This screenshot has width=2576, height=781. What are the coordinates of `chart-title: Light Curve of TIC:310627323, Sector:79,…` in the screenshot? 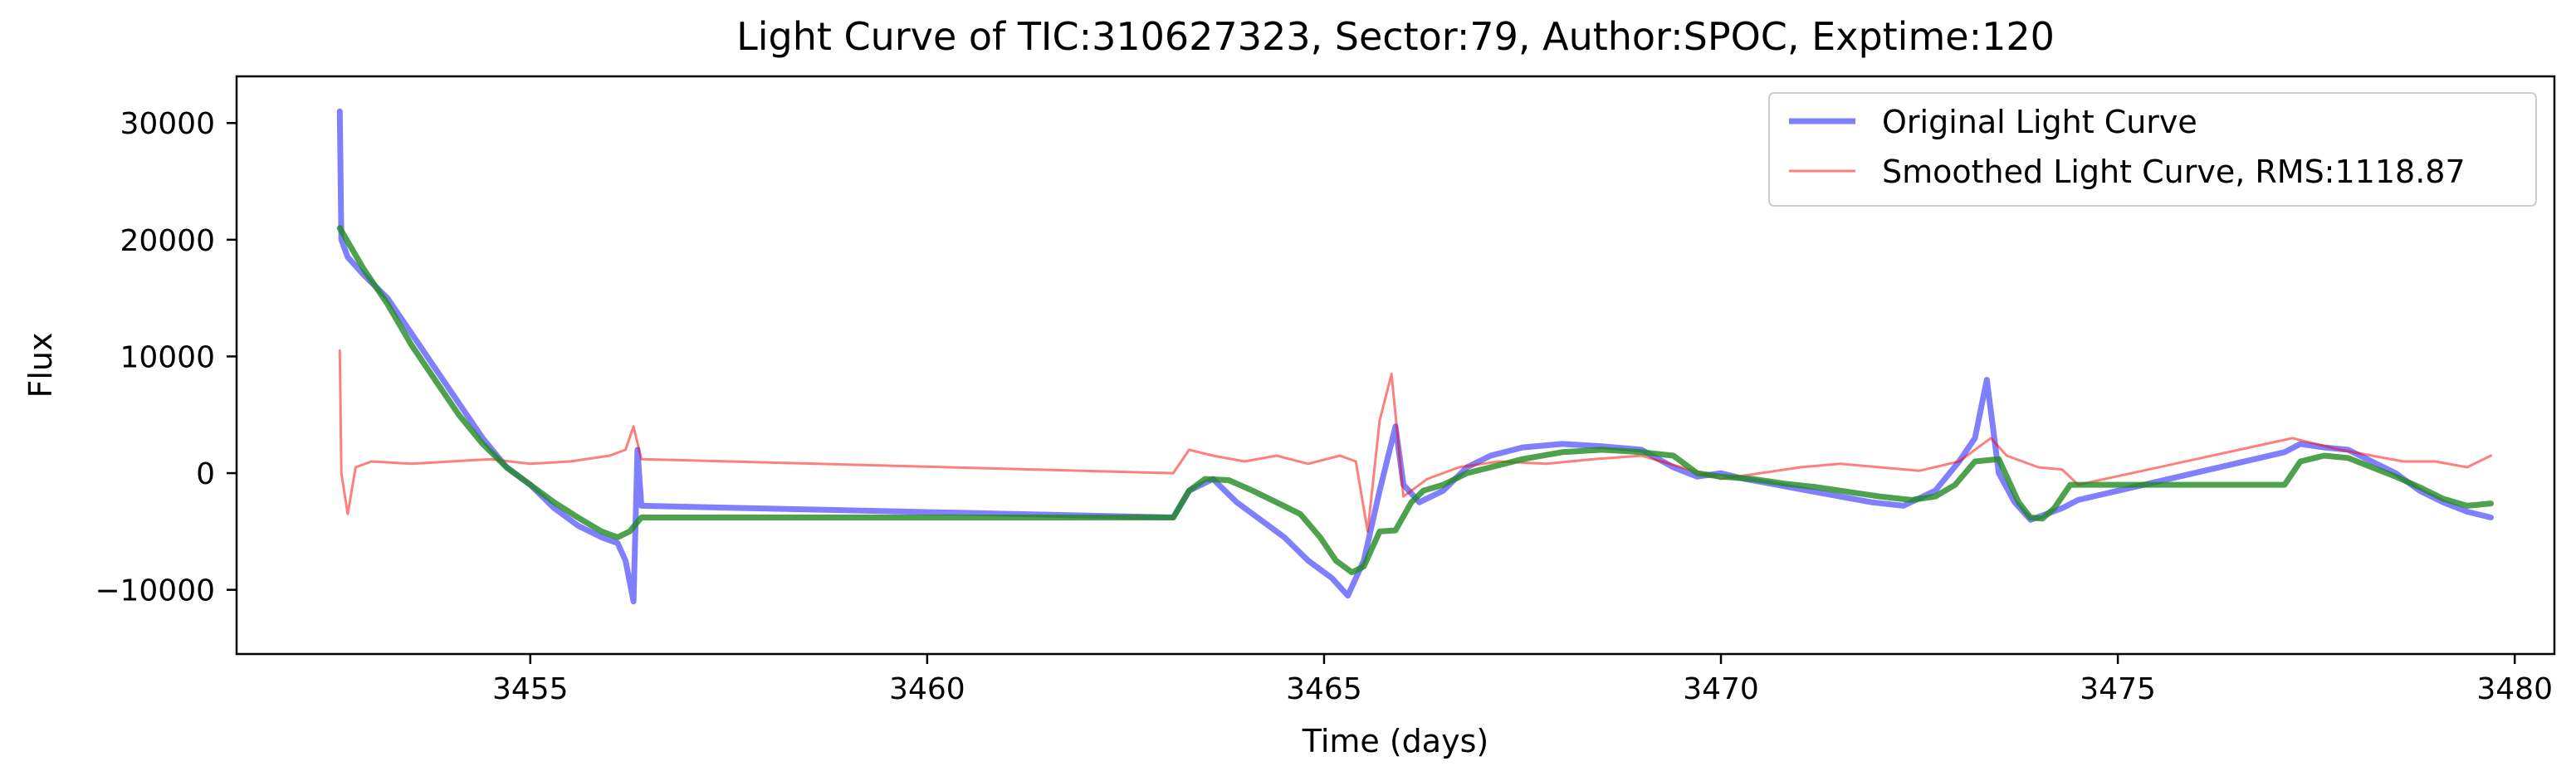 It's located at (1395, 36).